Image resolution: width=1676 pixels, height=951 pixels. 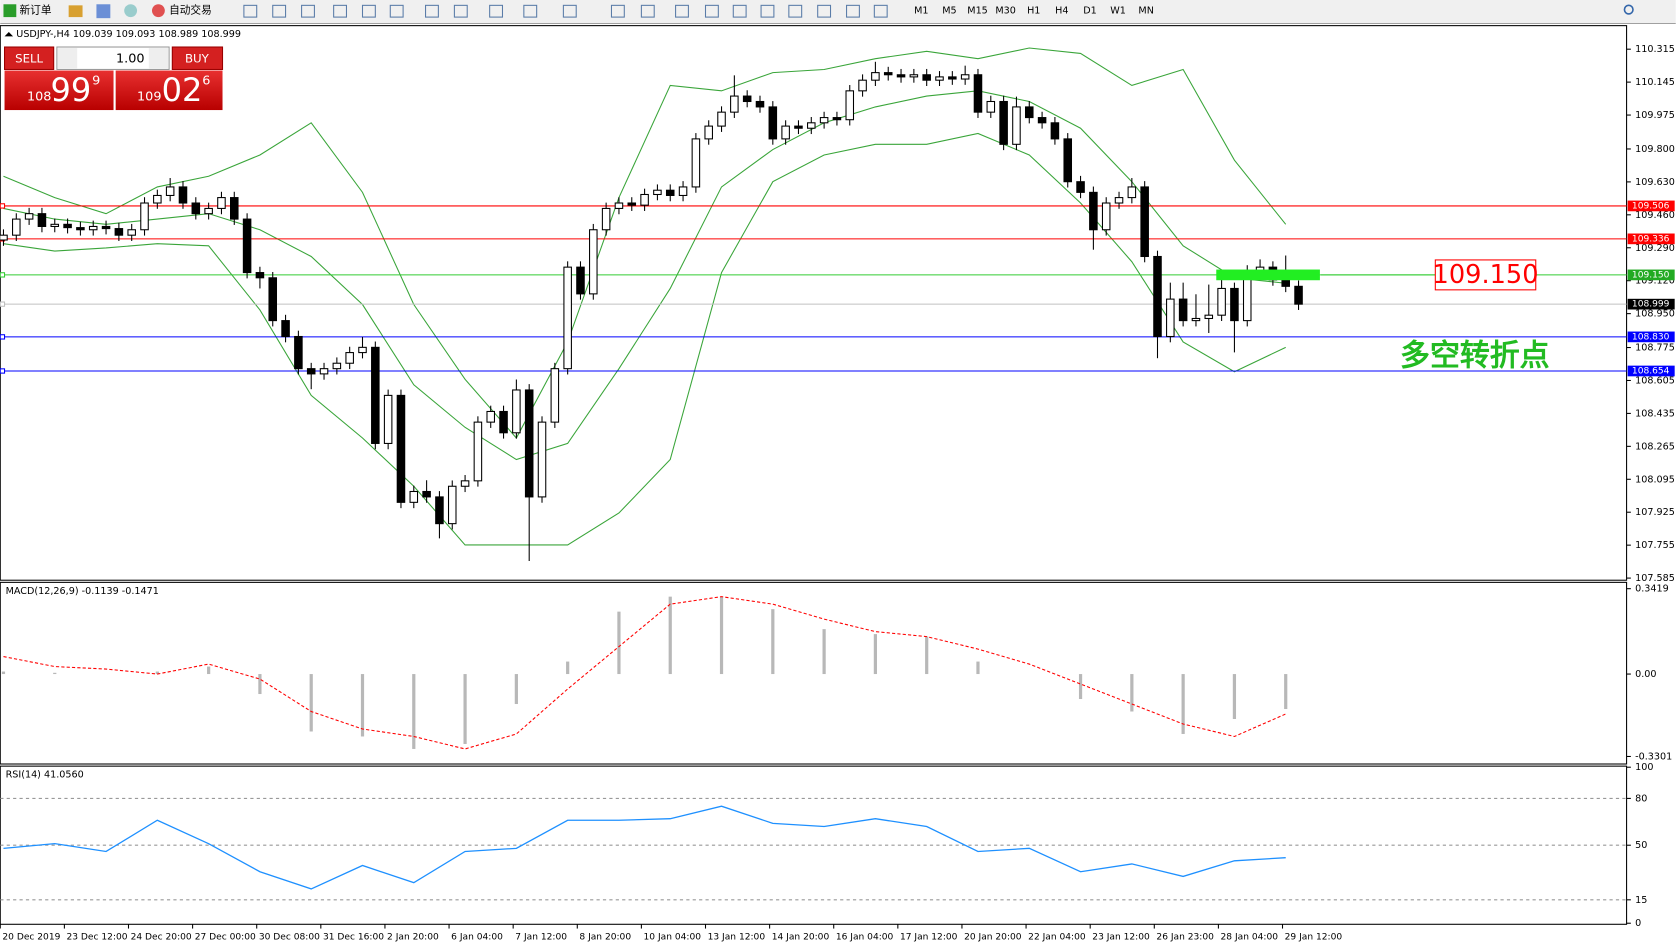 What do you see at coordinates (1090, 11) in the screenshot?
I see `timeframe-button: D1` at bounding box center [1090, 11].